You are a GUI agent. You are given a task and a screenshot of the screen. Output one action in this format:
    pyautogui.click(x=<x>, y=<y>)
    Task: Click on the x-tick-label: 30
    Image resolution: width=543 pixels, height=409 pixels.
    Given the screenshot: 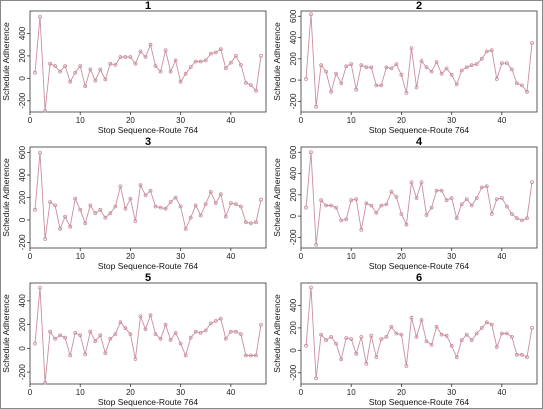 What is the action you would take?
    pyautogui.click(x=451, y=392)
    